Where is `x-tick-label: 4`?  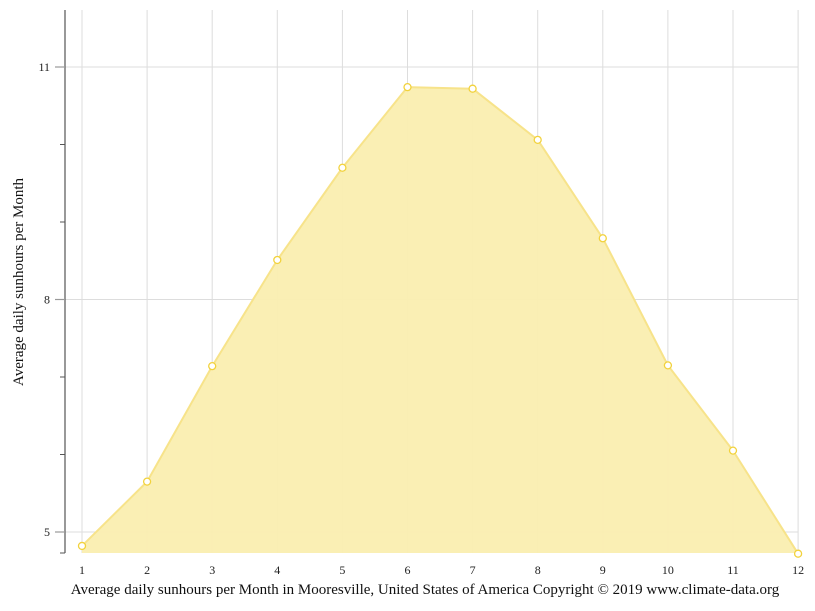
x-tick-label: 4 is located at coordinates (277, 570).